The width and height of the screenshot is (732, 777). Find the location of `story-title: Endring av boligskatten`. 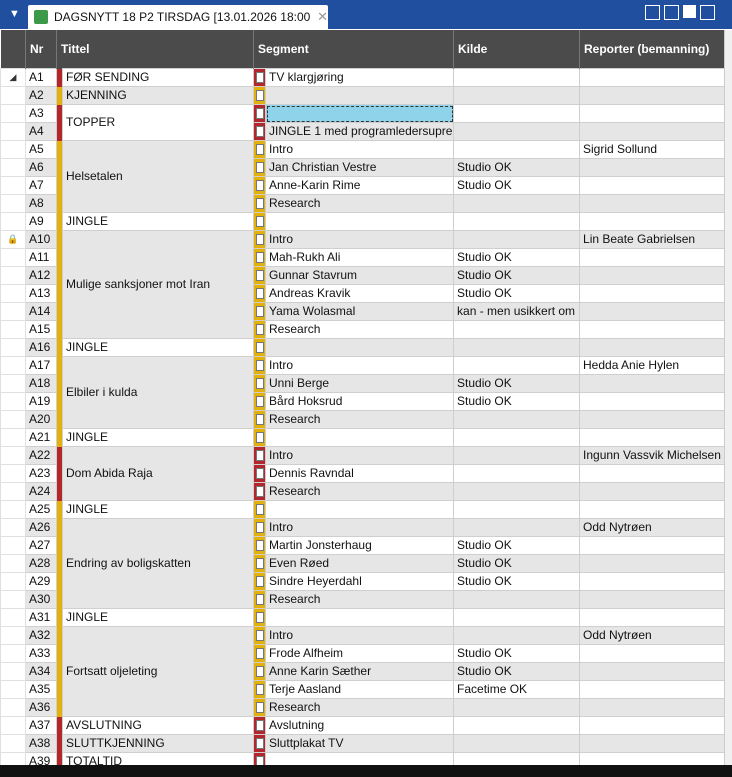

story-title: Endring av boligskatten is located at coordinates (158, 563).